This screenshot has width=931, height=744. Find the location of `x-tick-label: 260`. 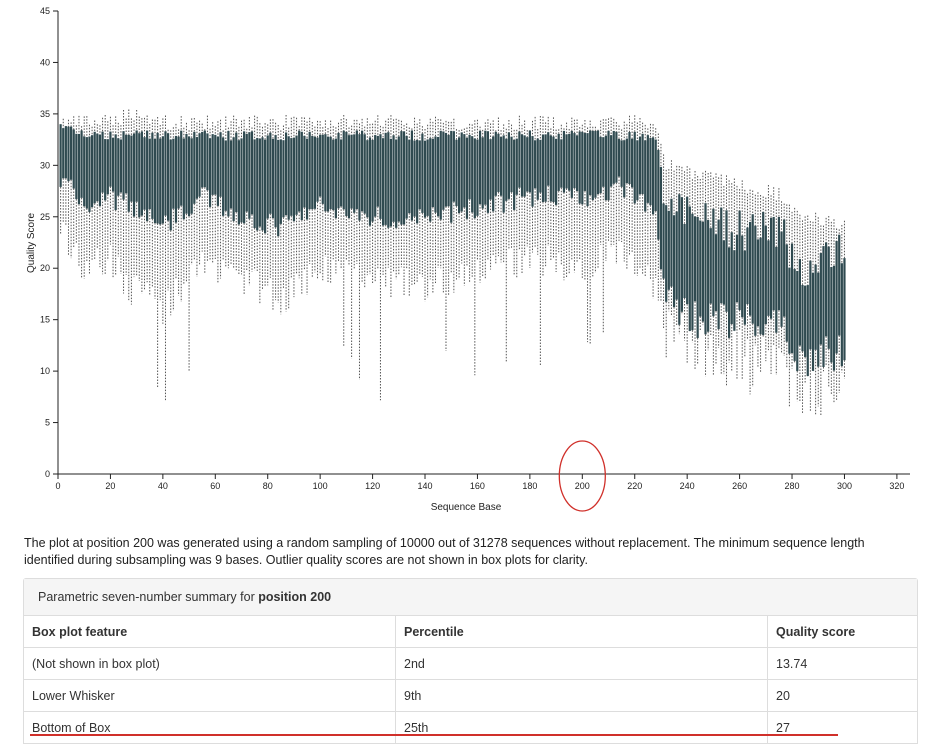

x-tick-label: 260 is located at coordinates (739, 486).